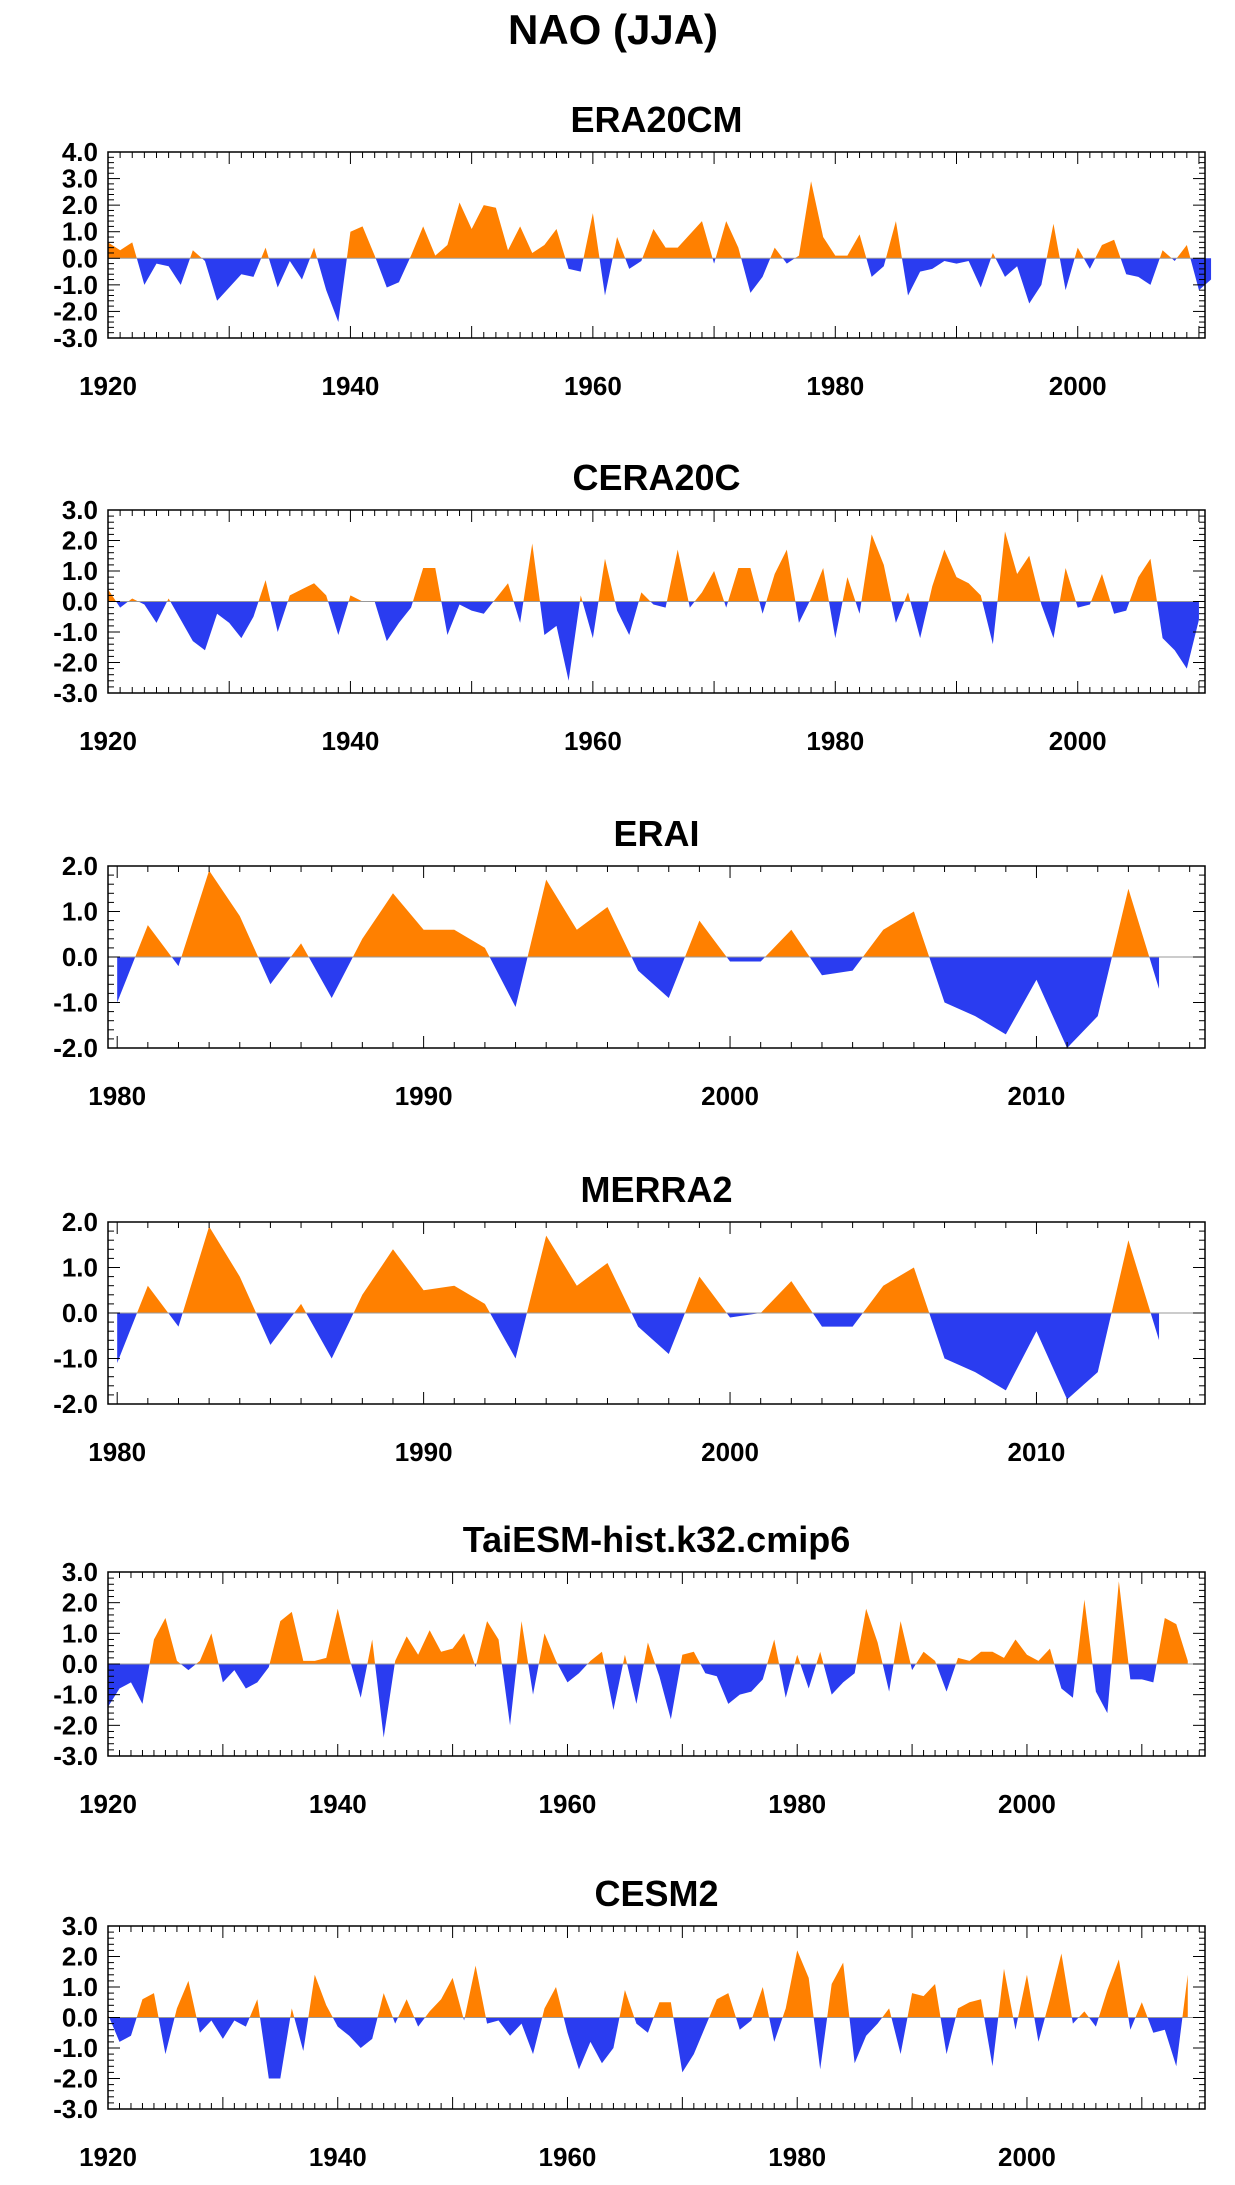  What do you see at coordinates (656, 833) in the screenshot?
I see `panel-title: ERAI` at bounding box center [656, 833].